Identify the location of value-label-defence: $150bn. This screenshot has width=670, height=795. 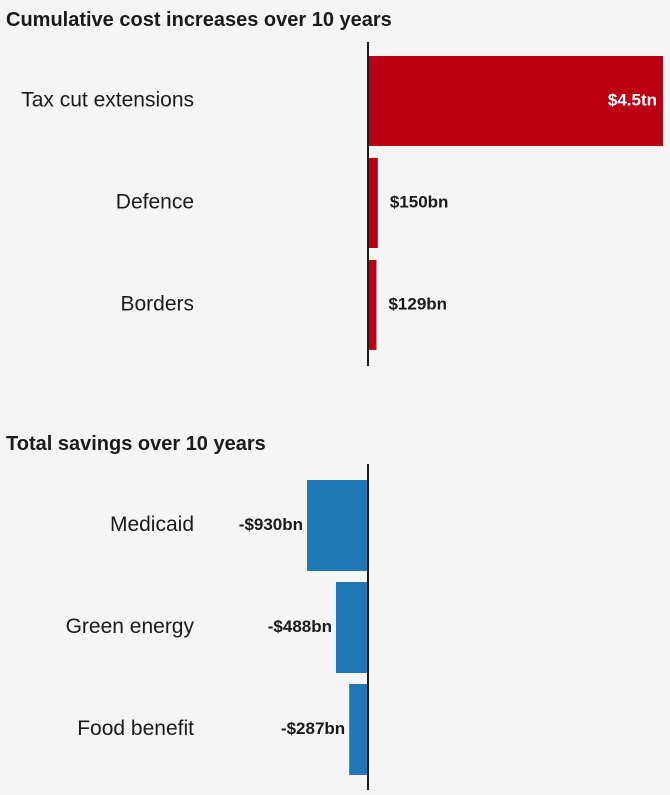
(419, 201).